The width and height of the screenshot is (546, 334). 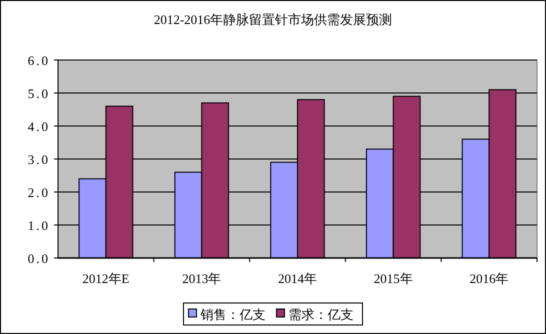 What do you see at coordinates (39, 159) in the screenshot?
I see `y-tick-label: 3.0` at bounding box center [39, 159].